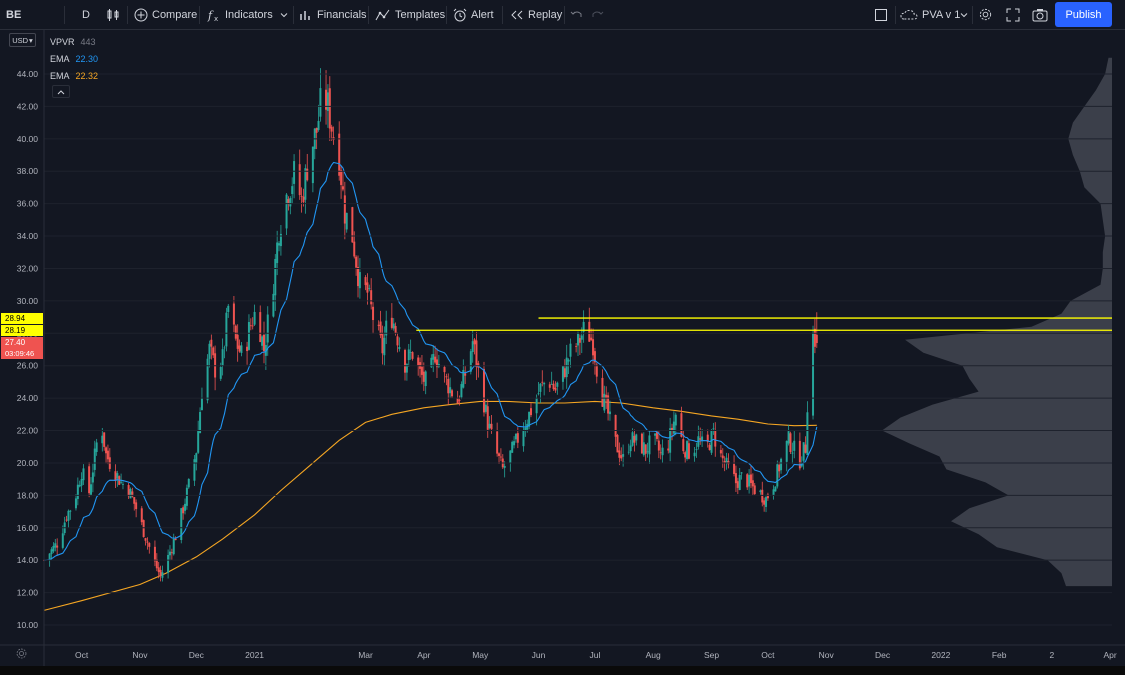 The width and height of the screenshot is (1125, 675). What do you see at coordinates (22, 348) in the screenshot?
I see `price-badge-last: 27.40 03:09:46` at bounding box center [22, 348].